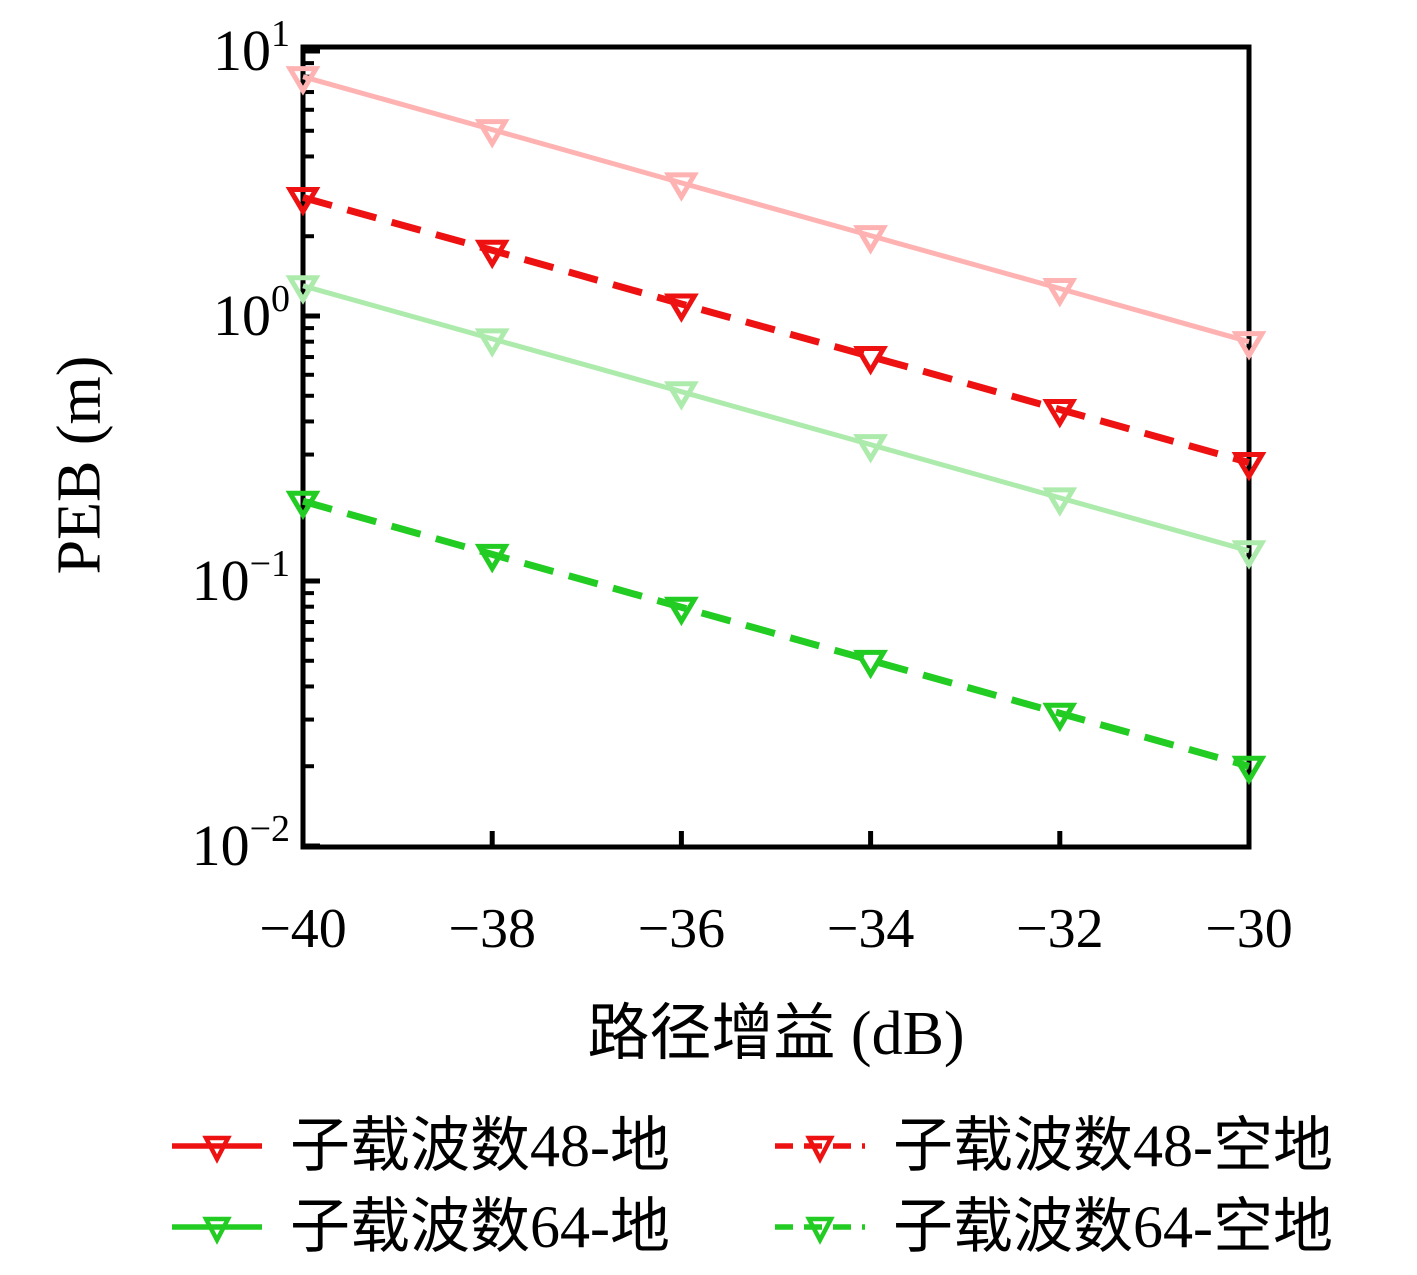  What do you see at coordinates (1113, 1146) in the screenshot?
I see `legend-label: 子载波数48-空地` at bounding box center [1113, 1146].